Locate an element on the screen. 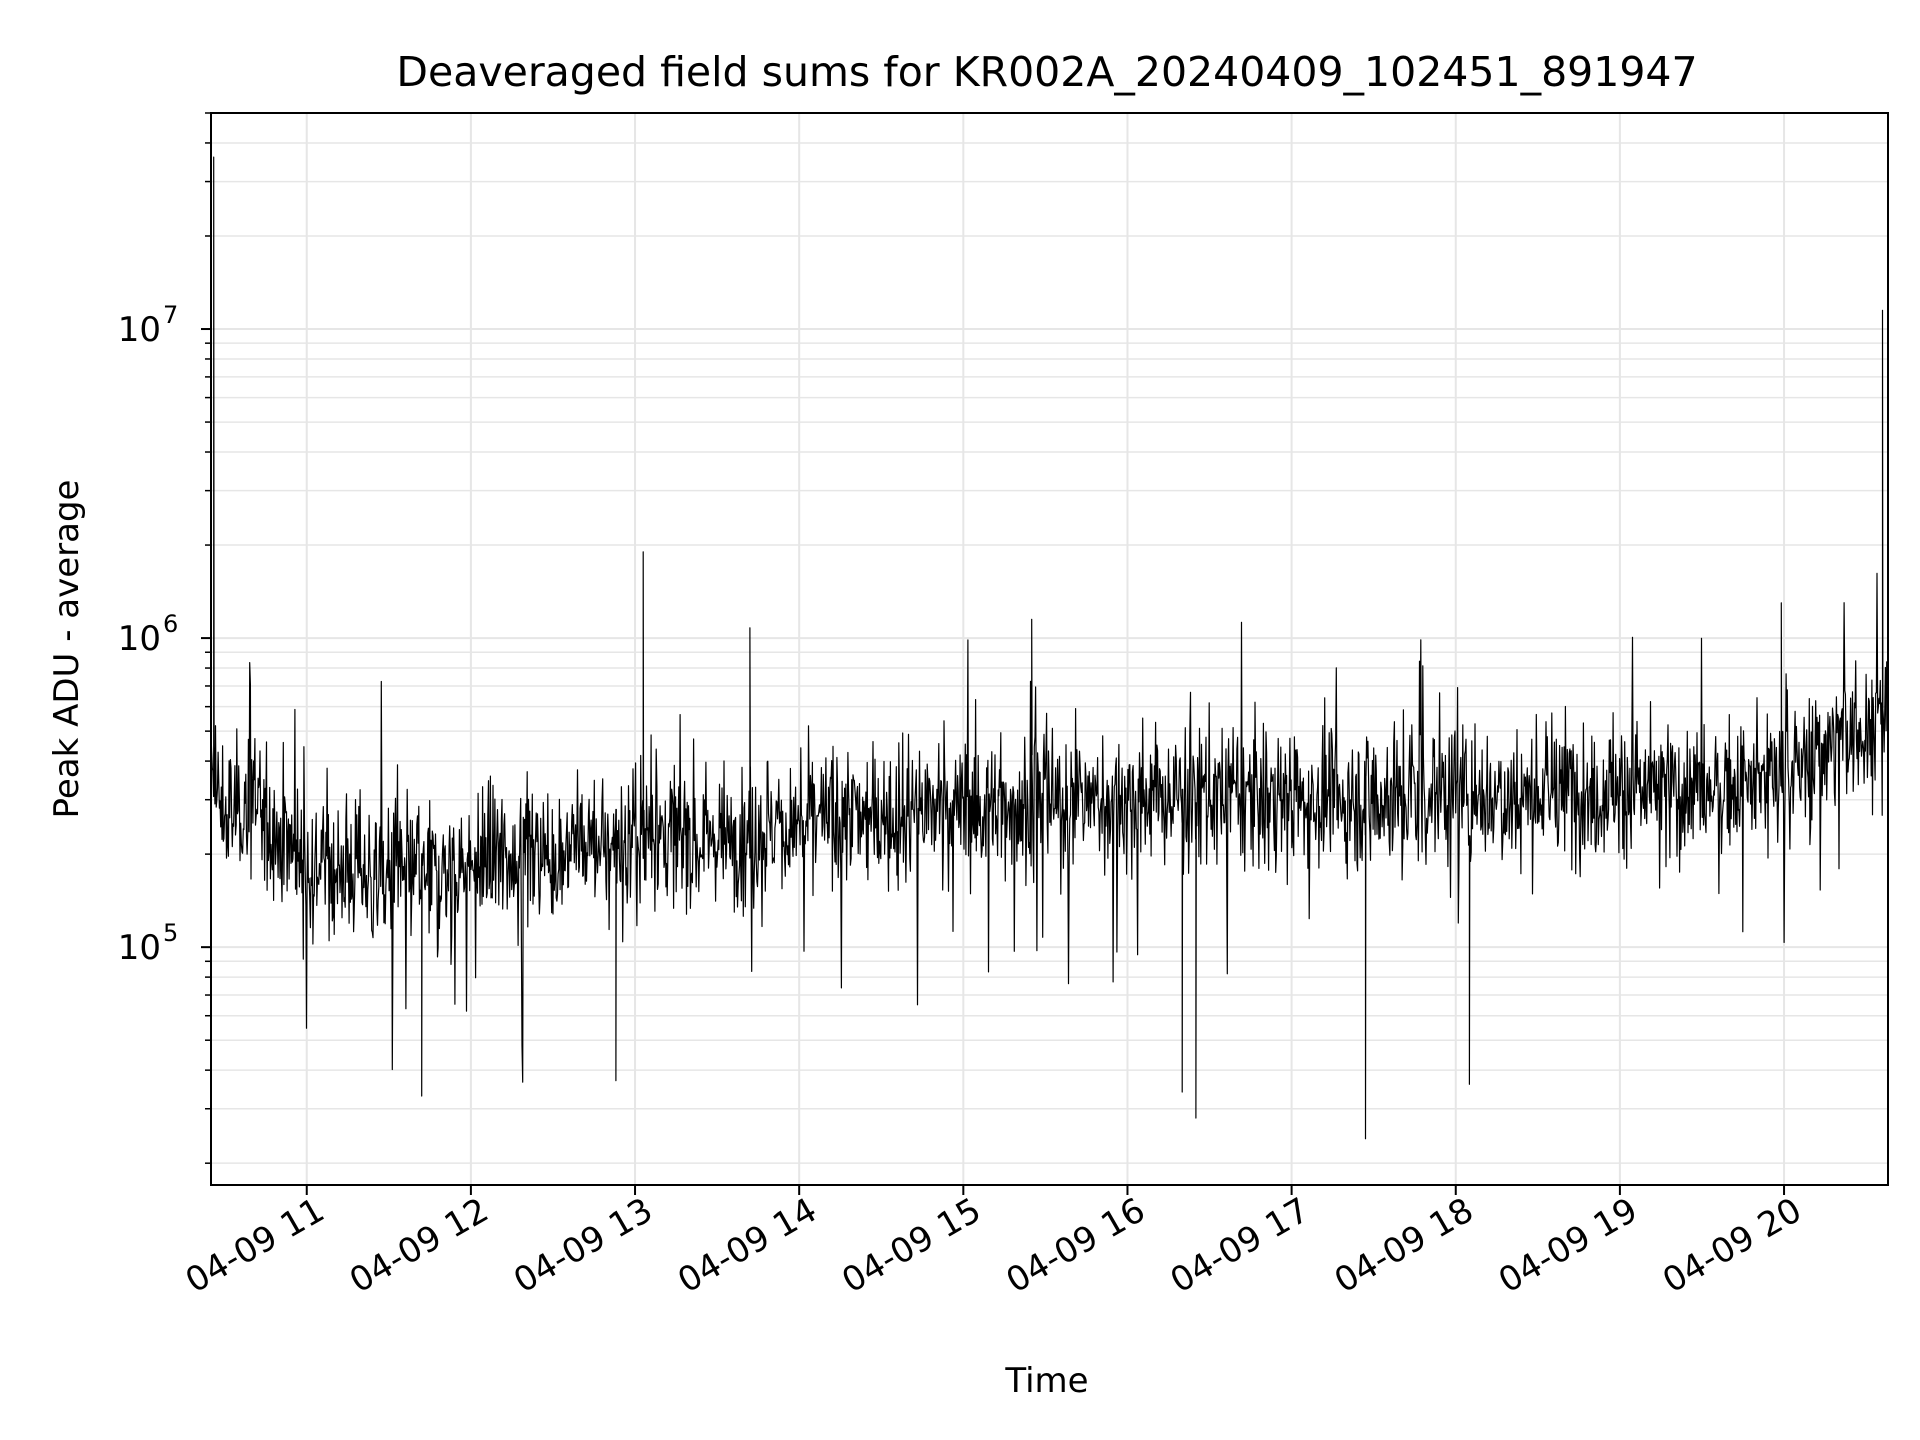 Image resolution: width=1920 pixels, height=1440 pixels. x-tick-label: 04-09 19 is located at coordinates (1568, 1245).